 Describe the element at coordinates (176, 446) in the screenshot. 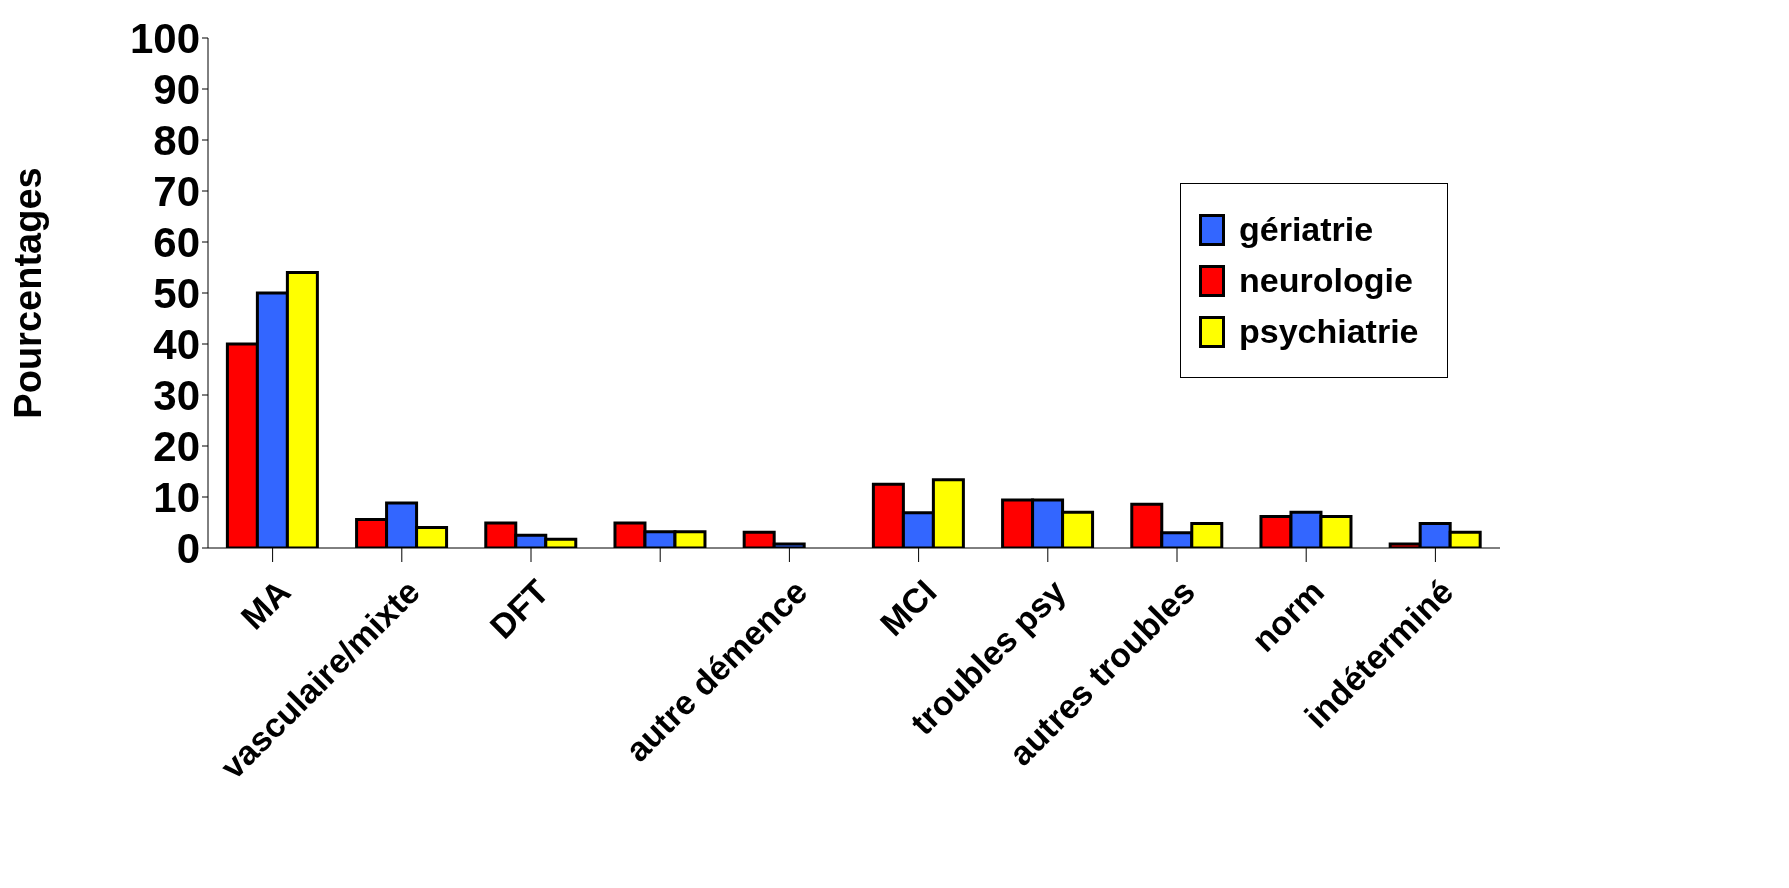

I see `y-tick-label: 20` at that location.